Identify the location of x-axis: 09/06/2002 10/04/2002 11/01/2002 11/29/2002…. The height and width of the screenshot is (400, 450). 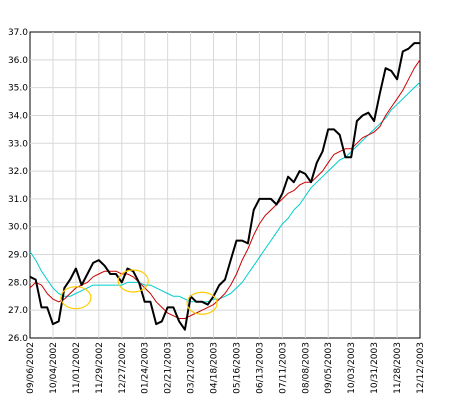
(226, 368).